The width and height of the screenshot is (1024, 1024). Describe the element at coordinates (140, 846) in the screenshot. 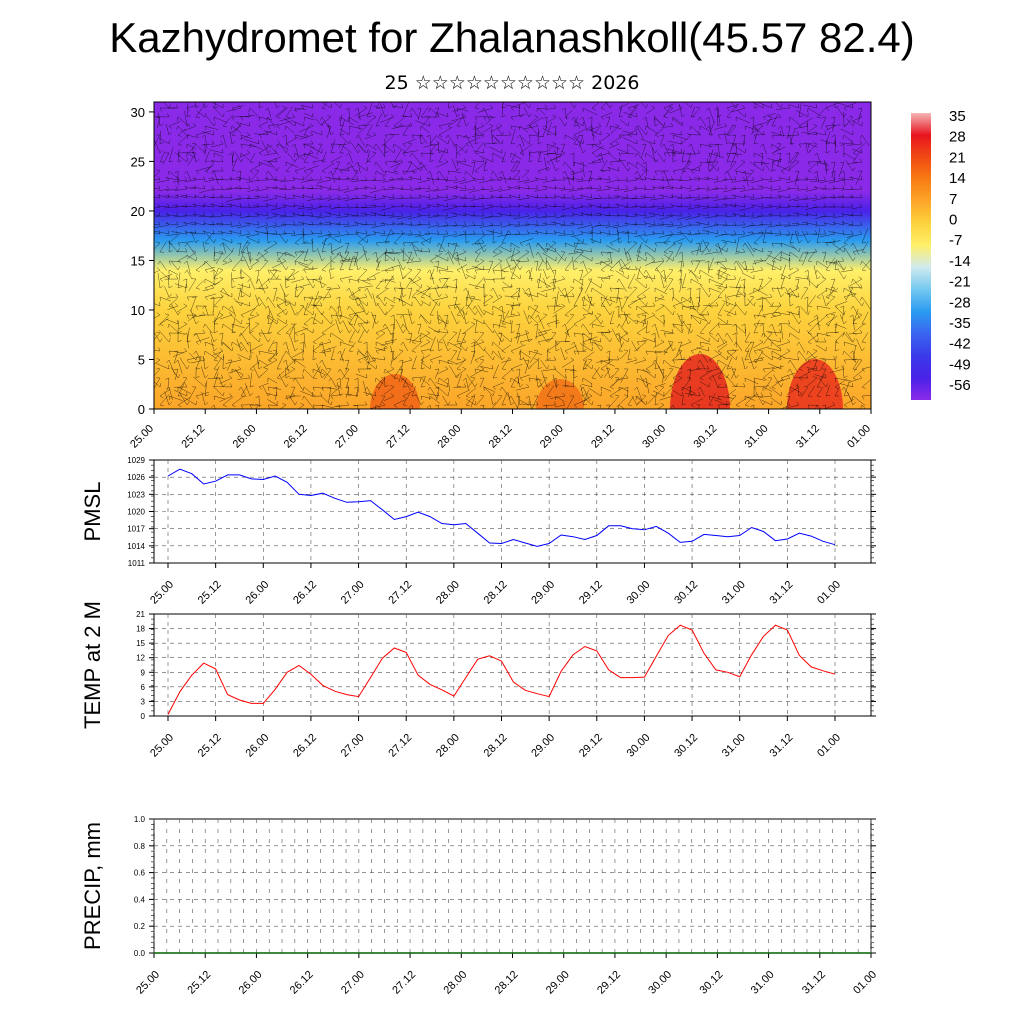

I see `y-tick-label: 0.8` at that location.